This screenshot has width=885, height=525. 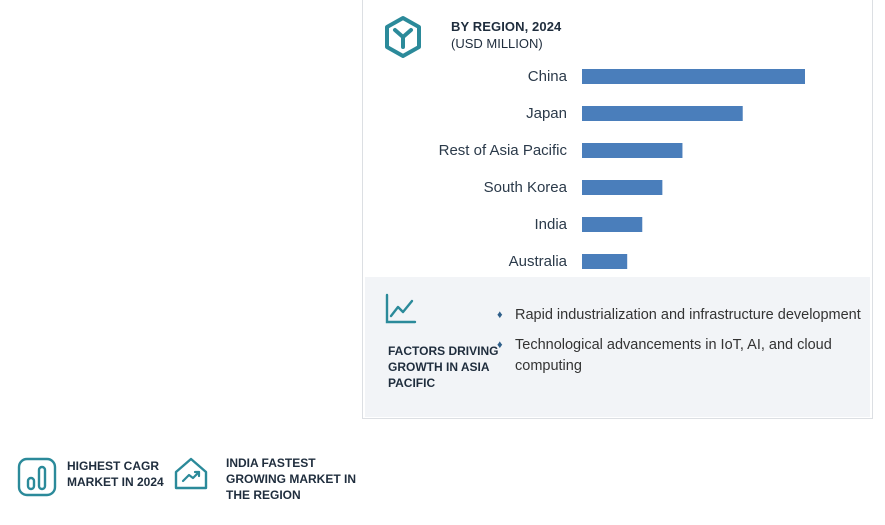 I want to click on category-label: Rest of Asia Pacific, so click(x=503, y=150).